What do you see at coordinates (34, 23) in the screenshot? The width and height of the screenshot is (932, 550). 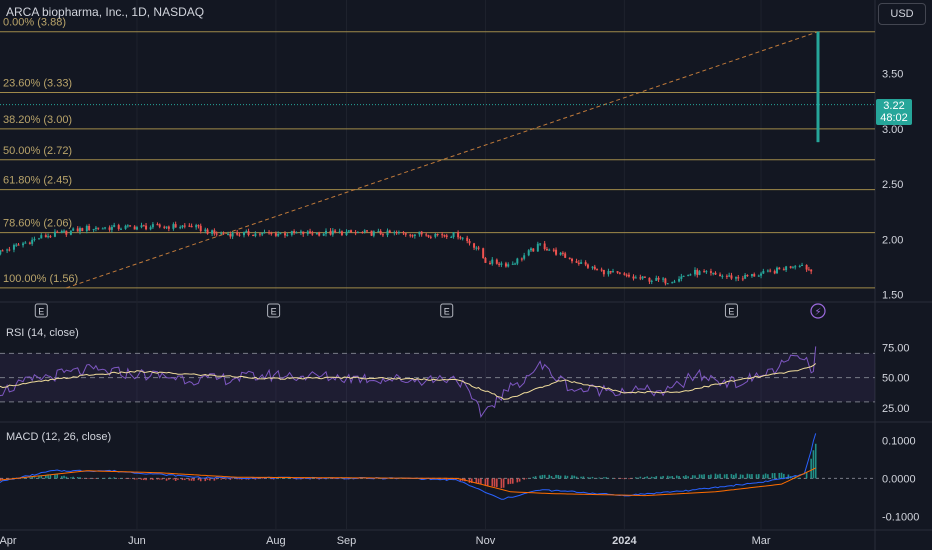 I see `fib-level-label: 0.00% (3.88)` at bounding box center [34, 23].